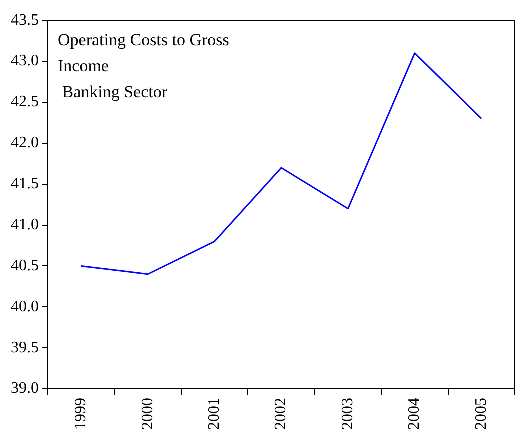 The image size is (531, 441). What do you see at coordinates (281, 414) in the screenshot?
I see `x-tick-label: 2002` at bounding box center [281, 414].